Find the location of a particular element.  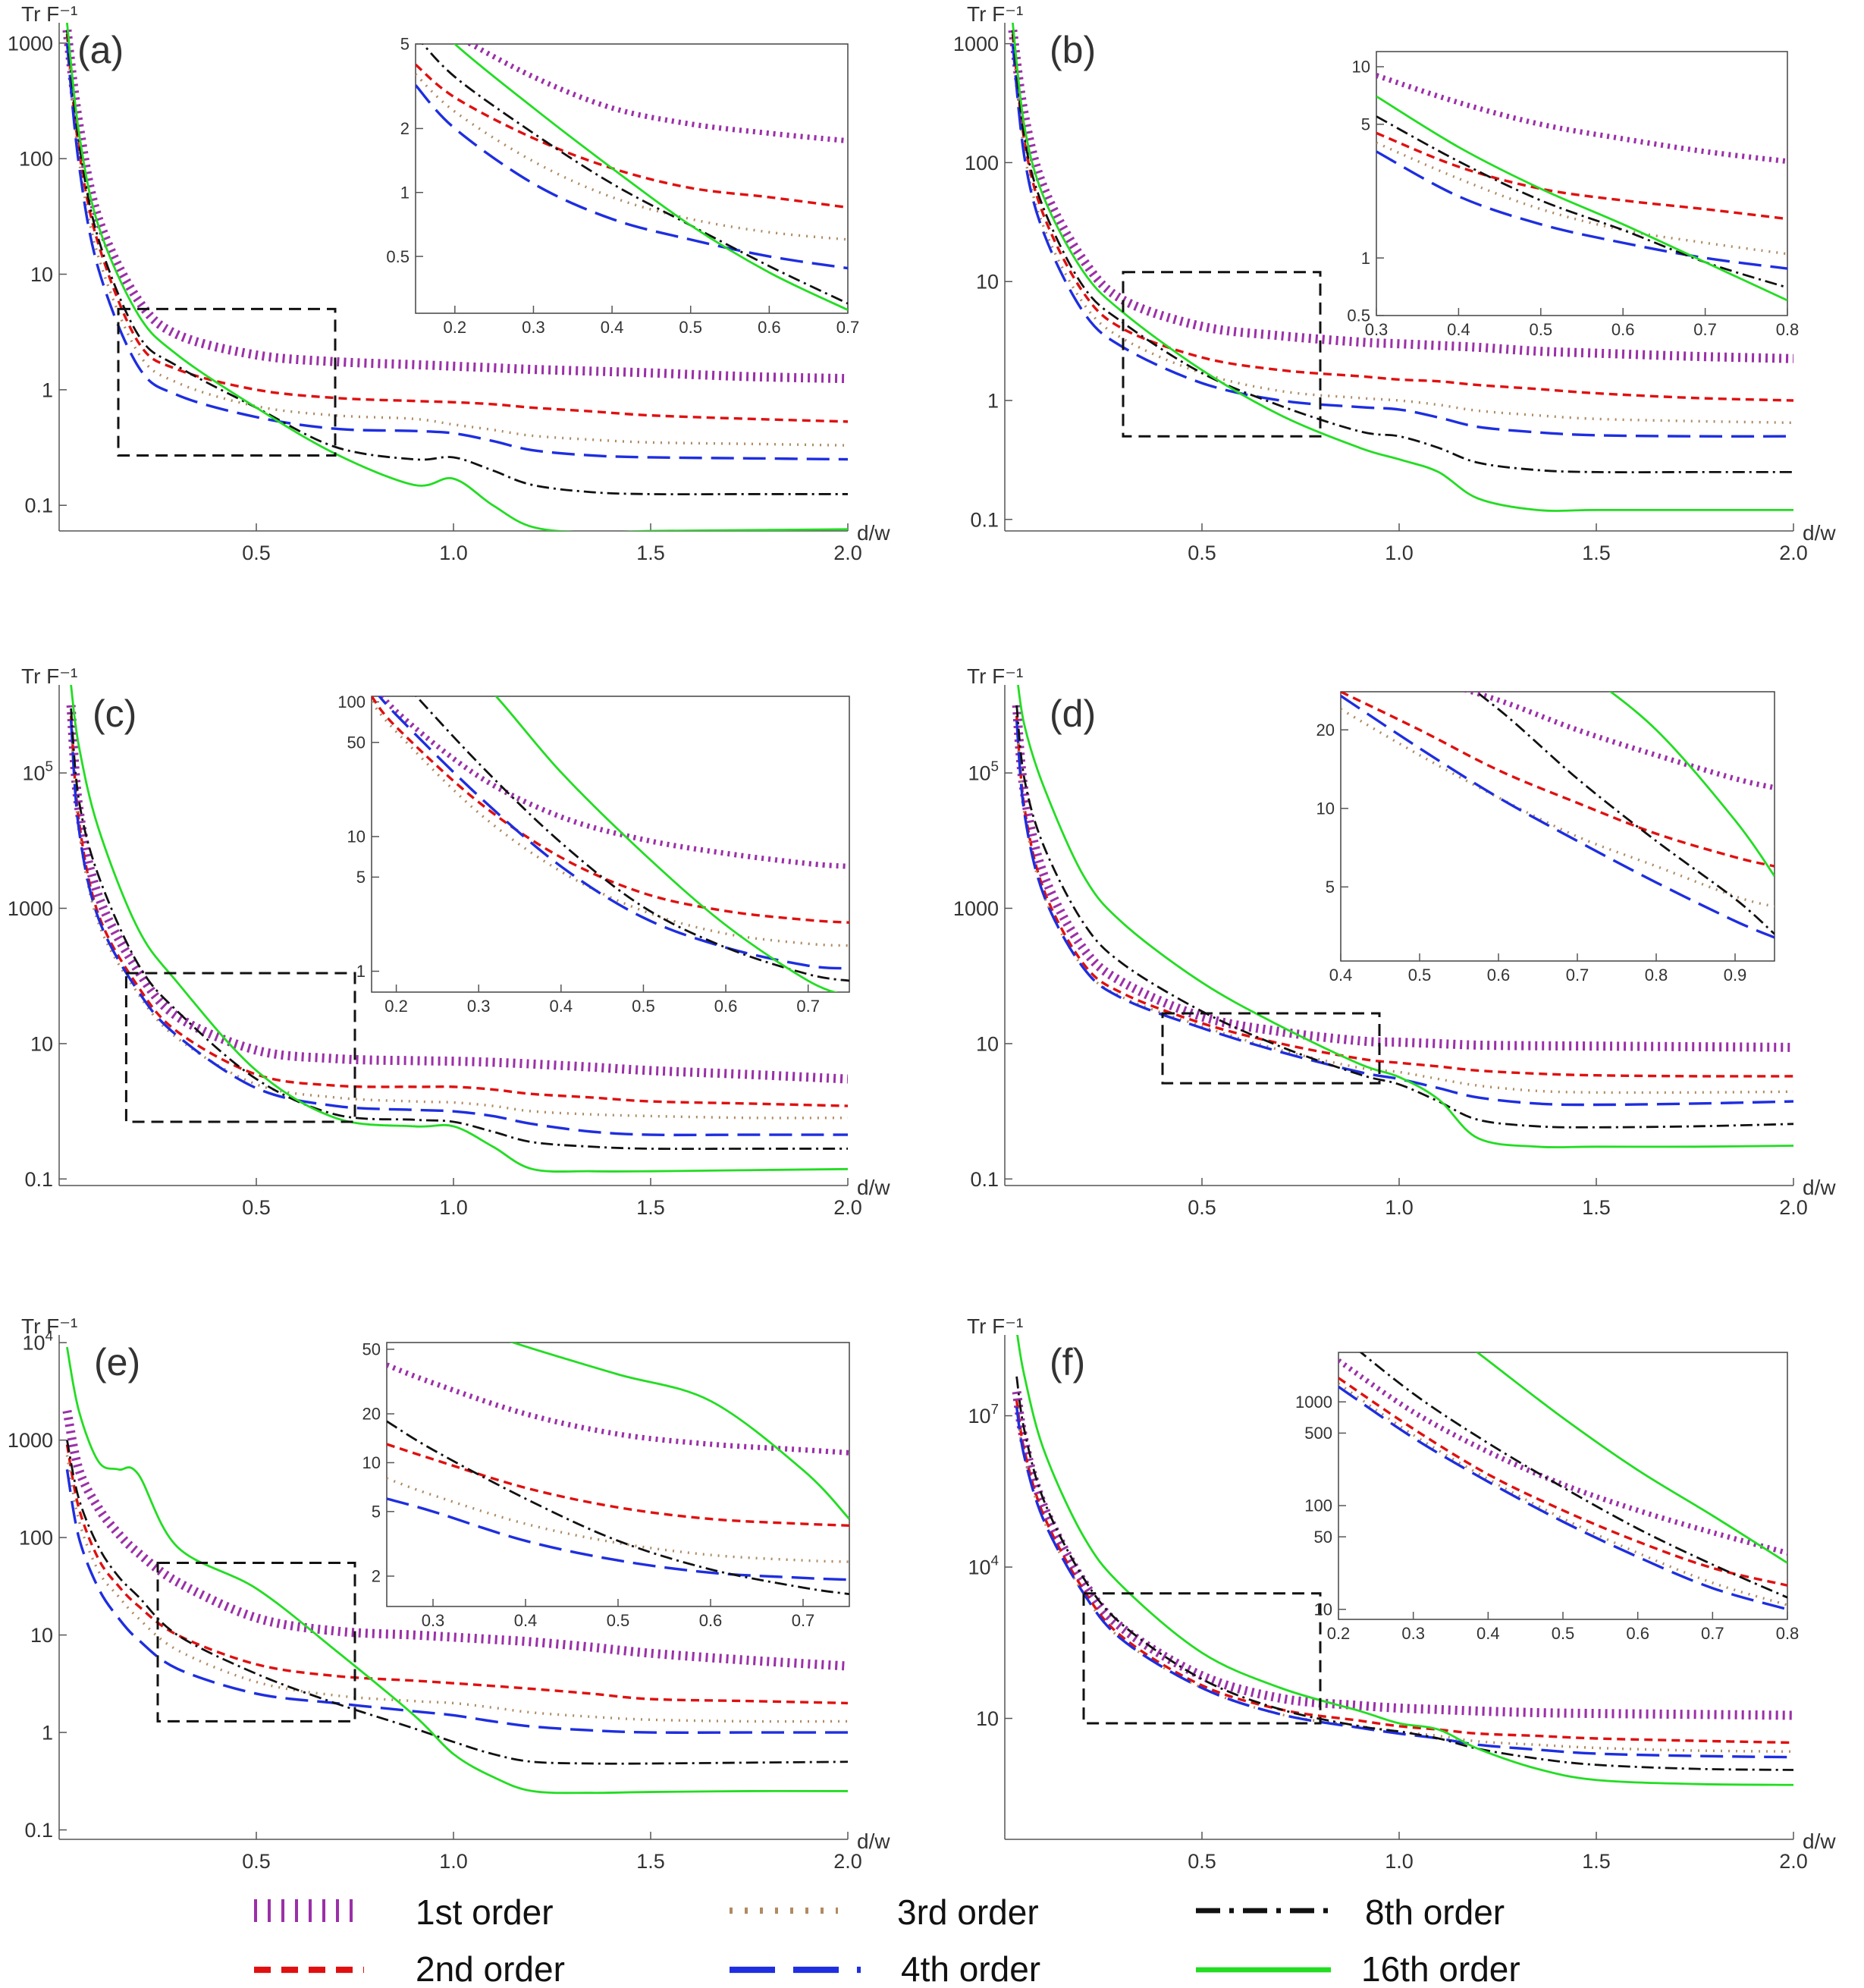

panel-e-main-y-tick-label-2: 10 is located at coordinates (41, 1635).